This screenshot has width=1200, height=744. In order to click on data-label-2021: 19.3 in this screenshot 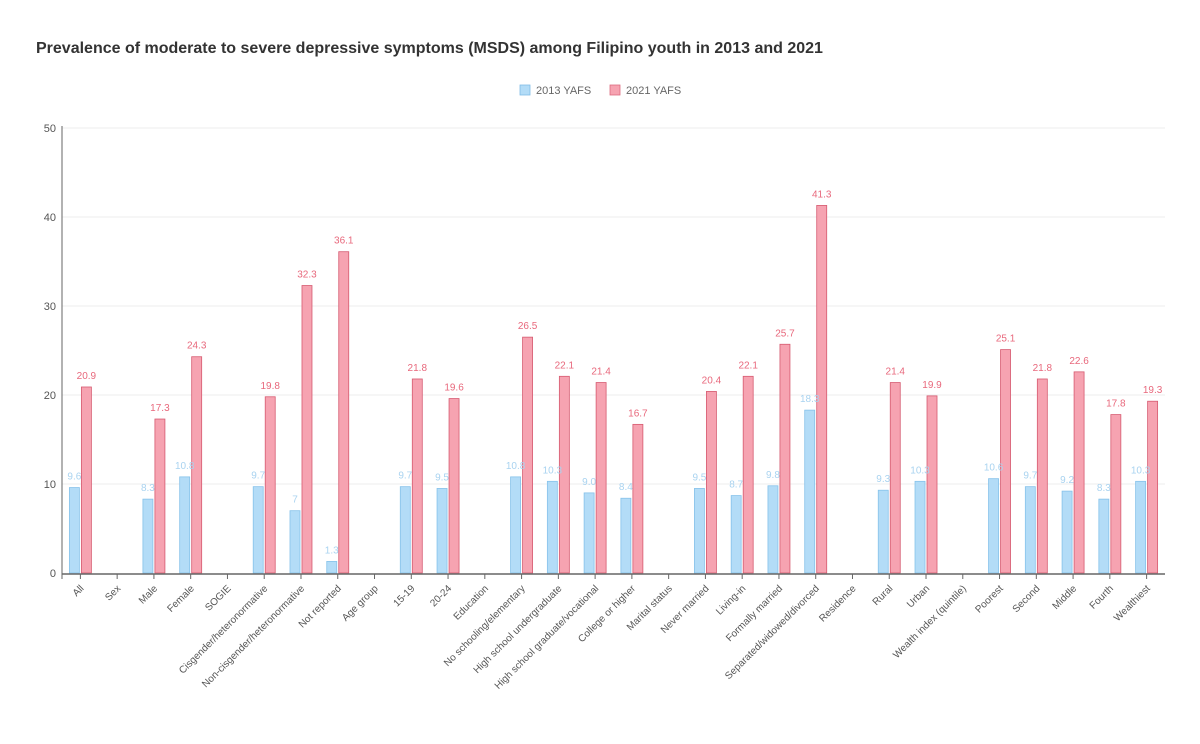, I will do `click(1153, 390)`.